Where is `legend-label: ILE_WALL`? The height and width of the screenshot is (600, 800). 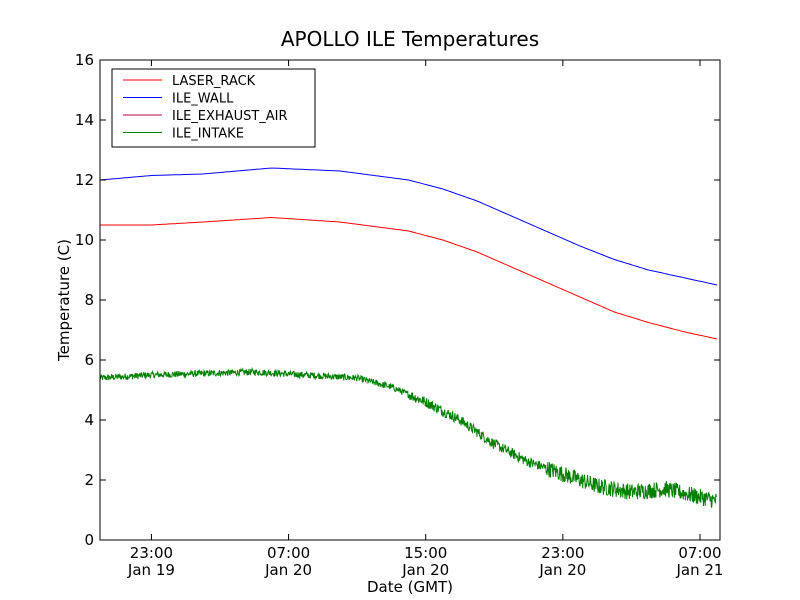 legend-label: ILE_WALL is located at coordinates (203, 99).